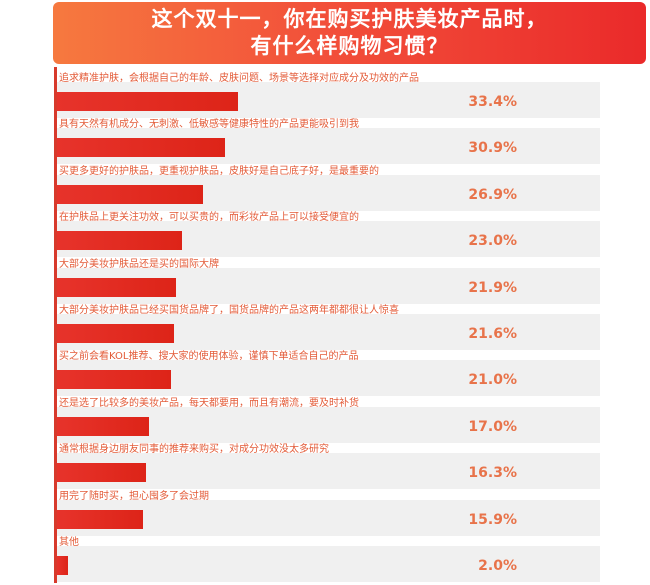 The height and width of the screenshot is (585, 650). I want to click on bar-row: 通常根据身边朋友同事的推荐来购买，对成分功效没太多研究 16.3%, so click(328, 466).